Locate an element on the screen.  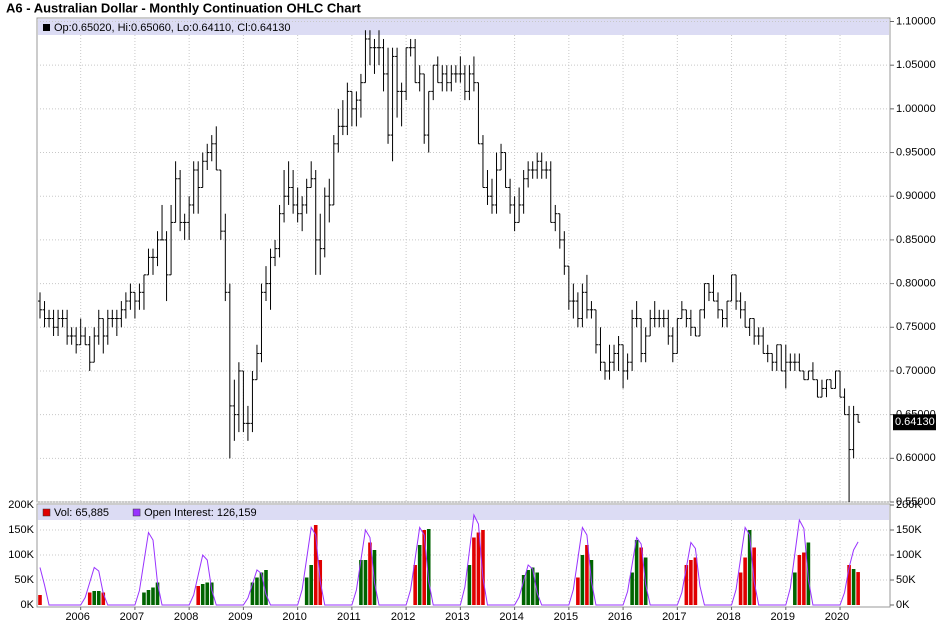
x-tick-label: 2010 is located at coordinates (294, 617).